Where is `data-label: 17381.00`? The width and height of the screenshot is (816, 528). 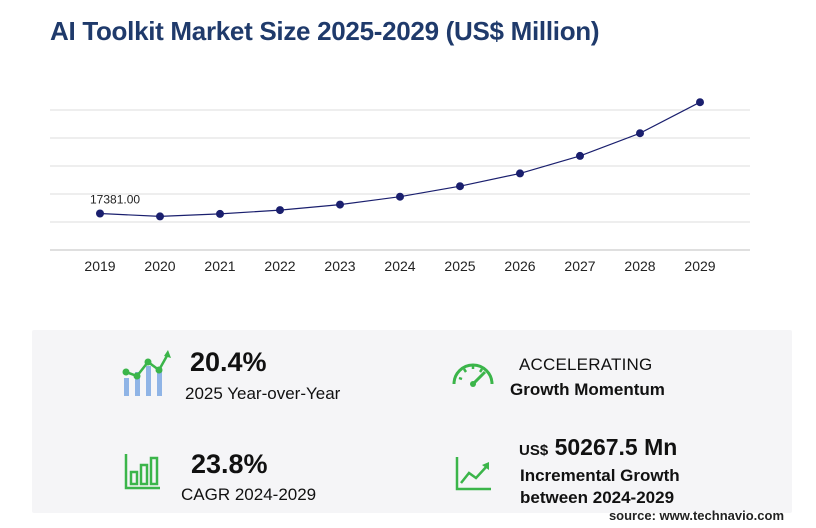 data-label: 17381.00 is located at coordinates (115, 200).